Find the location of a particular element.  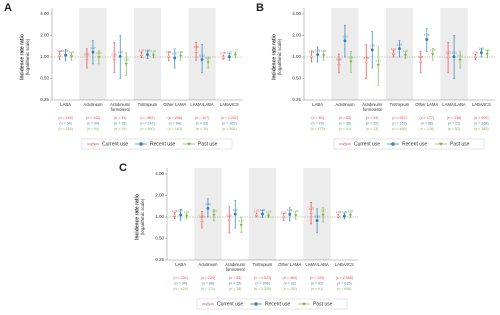

count-label: (n = 158) is located at coordinates (454, 118).